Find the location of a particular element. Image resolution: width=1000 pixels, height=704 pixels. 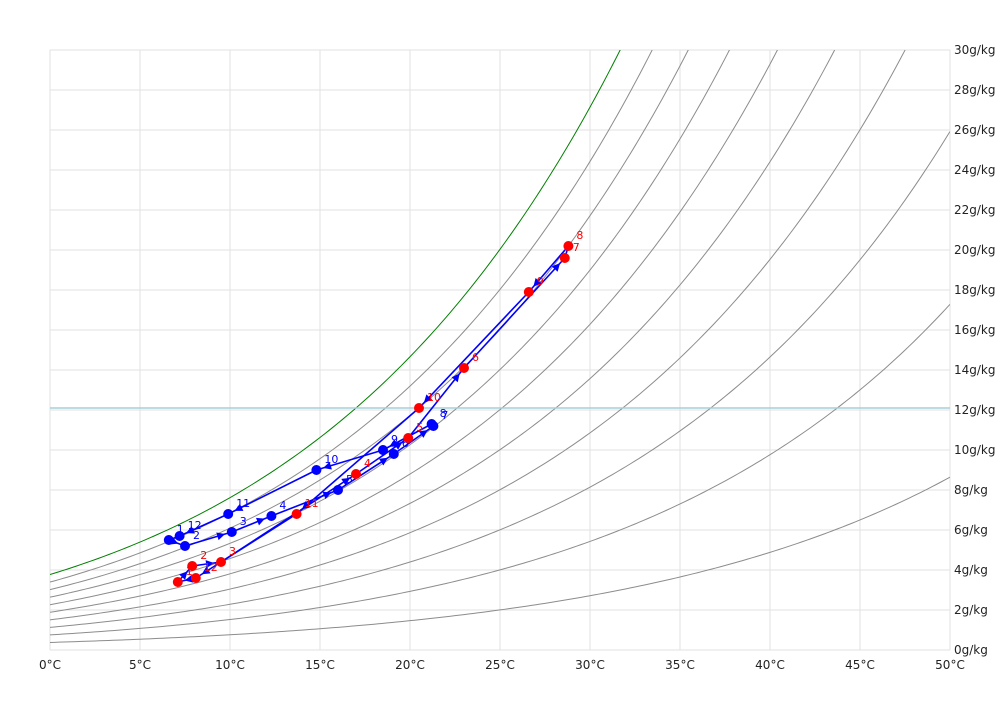

x-tick-label: 20°C is located at coordinates (410, 665).